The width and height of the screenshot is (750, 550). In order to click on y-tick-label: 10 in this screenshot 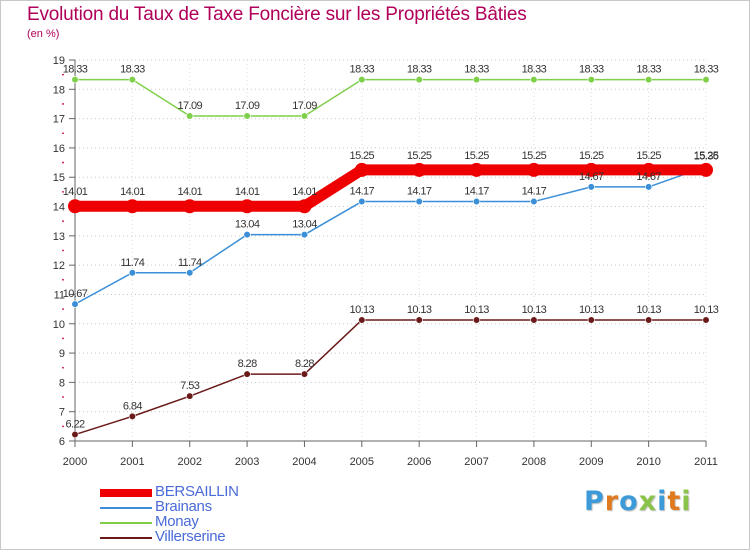, I will do `click(59, 325)`.